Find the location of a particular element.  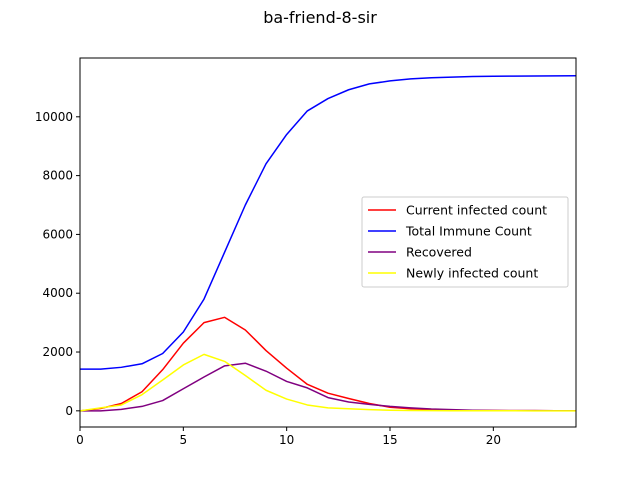

y-tick-label-4: 8000 is located at coordinates (57, 176).